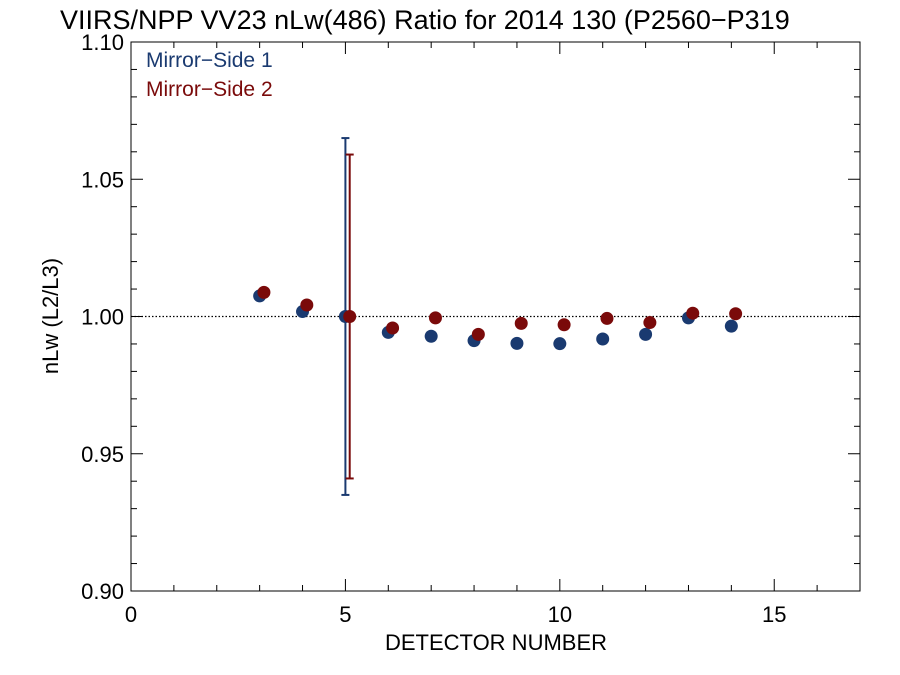 Image resolution: width=900 pixels, height=675 pixels. I want to click on y-tick-label: 0.95, so click(102, 454).